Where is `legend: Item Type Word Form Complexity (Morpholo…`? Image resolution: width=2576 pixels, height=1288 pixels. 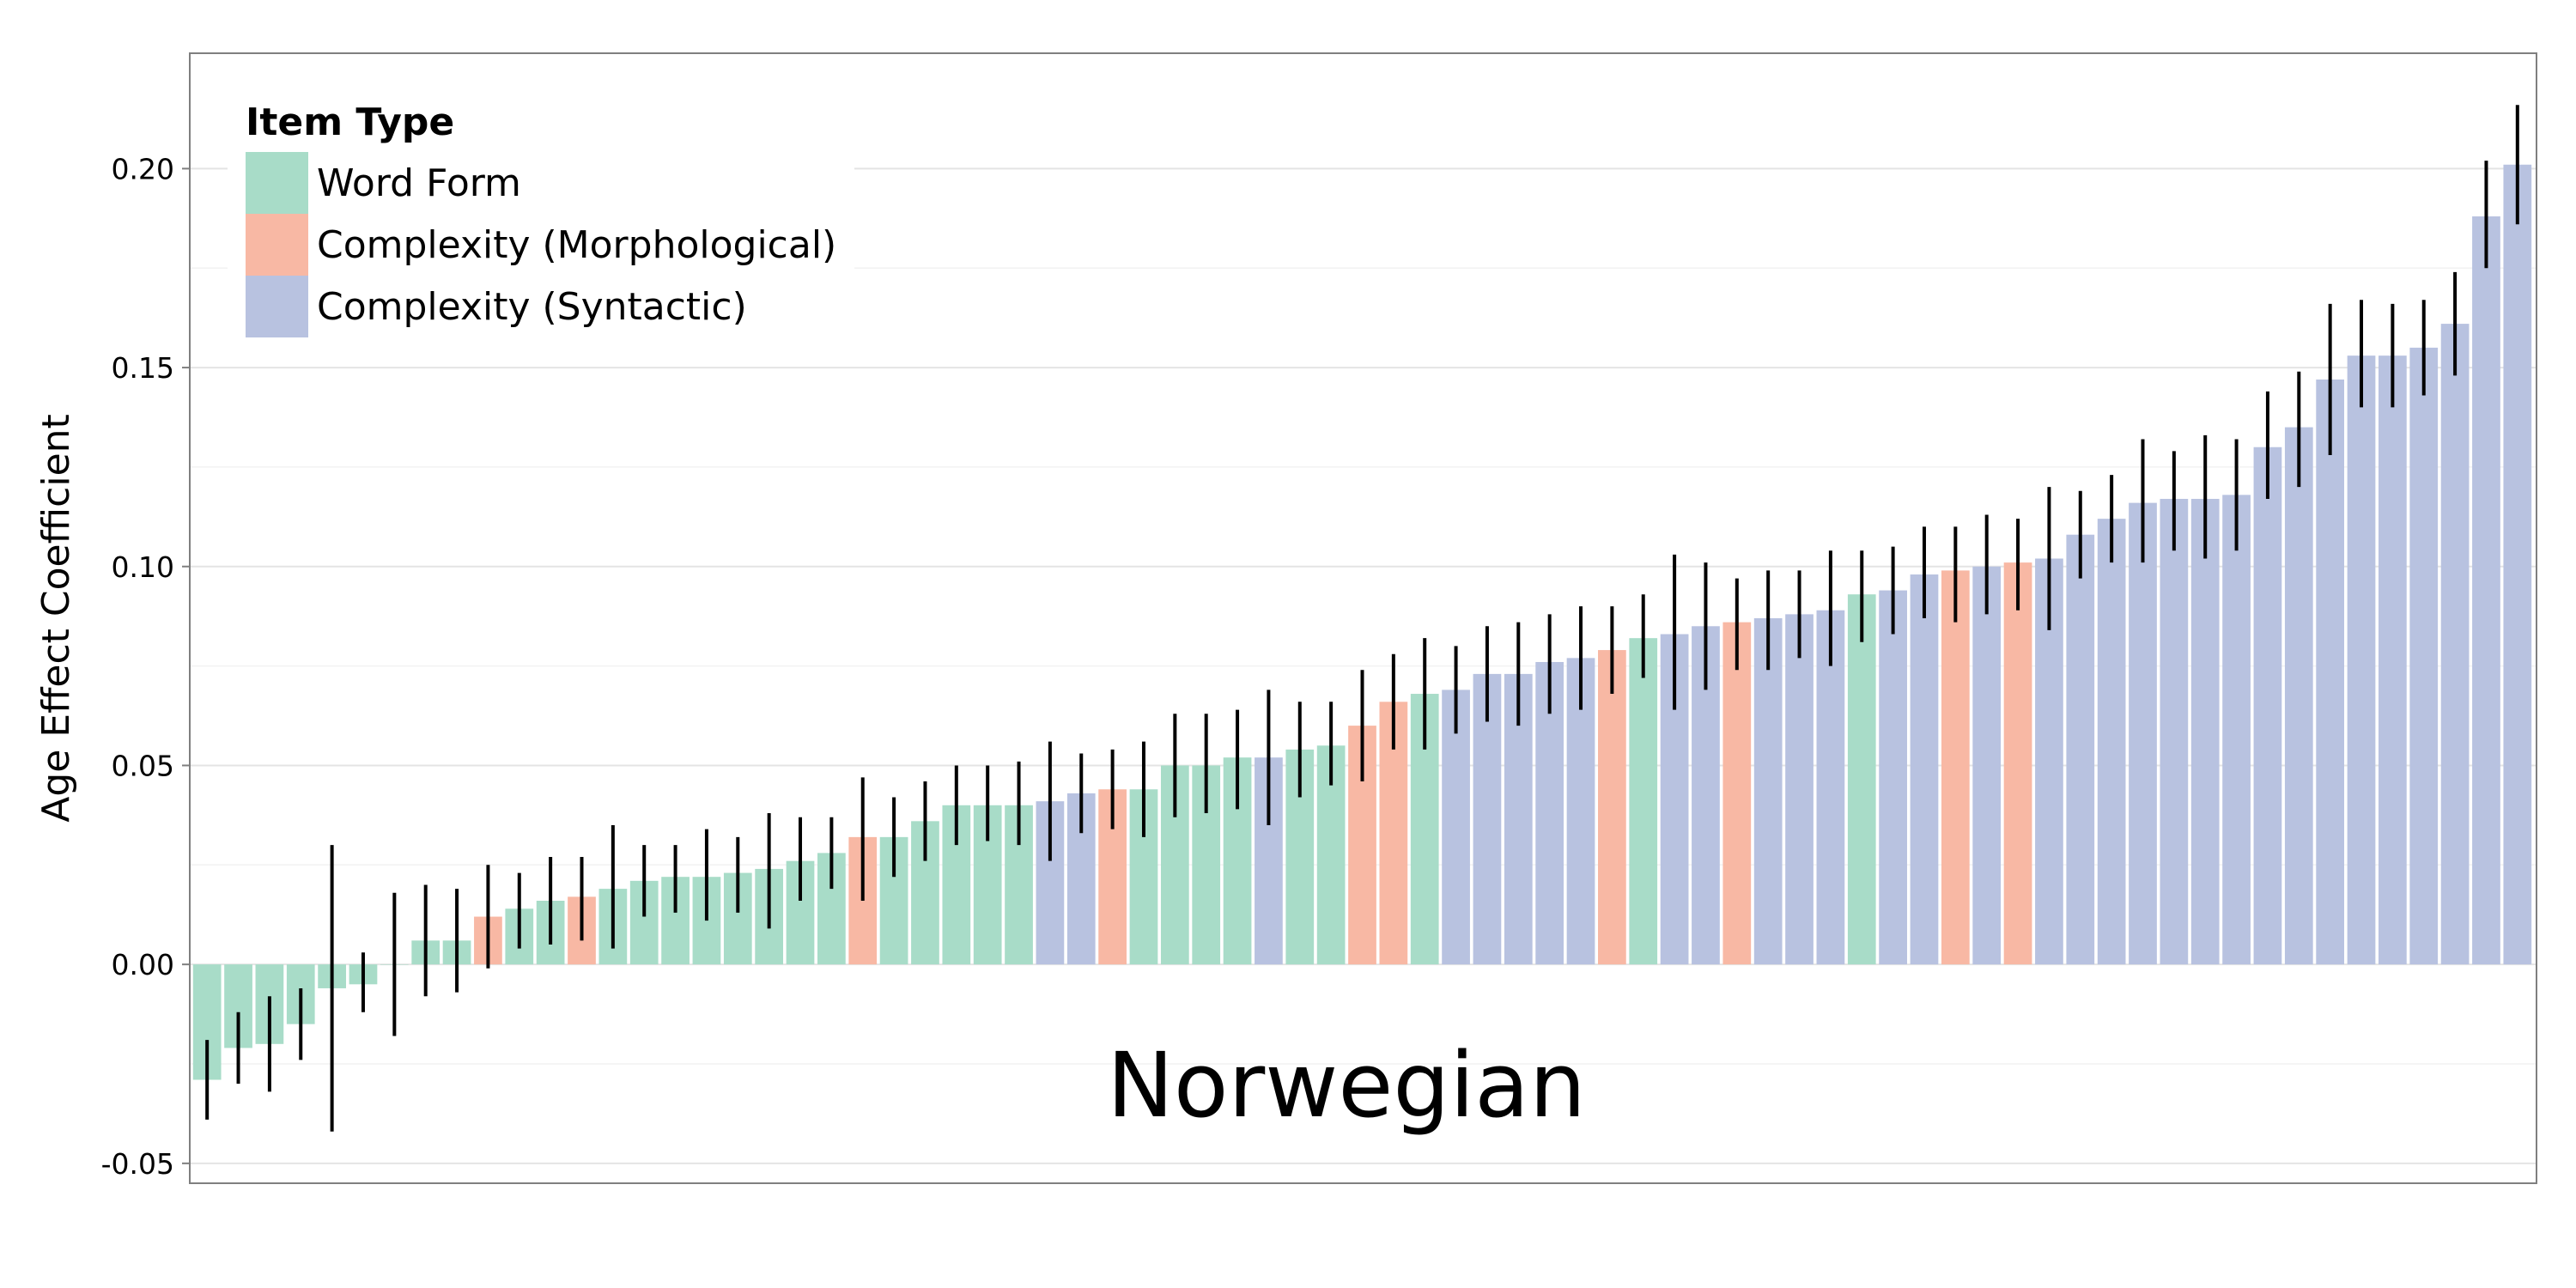
legend: Item Type Word Form Complexity (Morpholo… is located at coordinates (541, 219).